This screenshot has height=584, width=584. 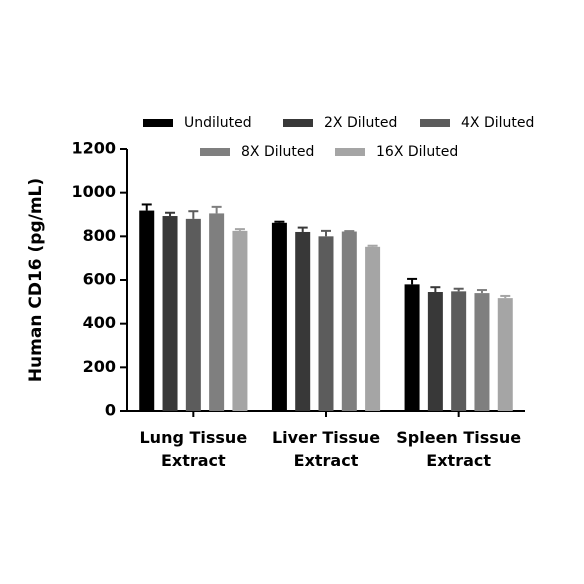 I want to click on y-tick-label: 800, so click(x=99, y=235).